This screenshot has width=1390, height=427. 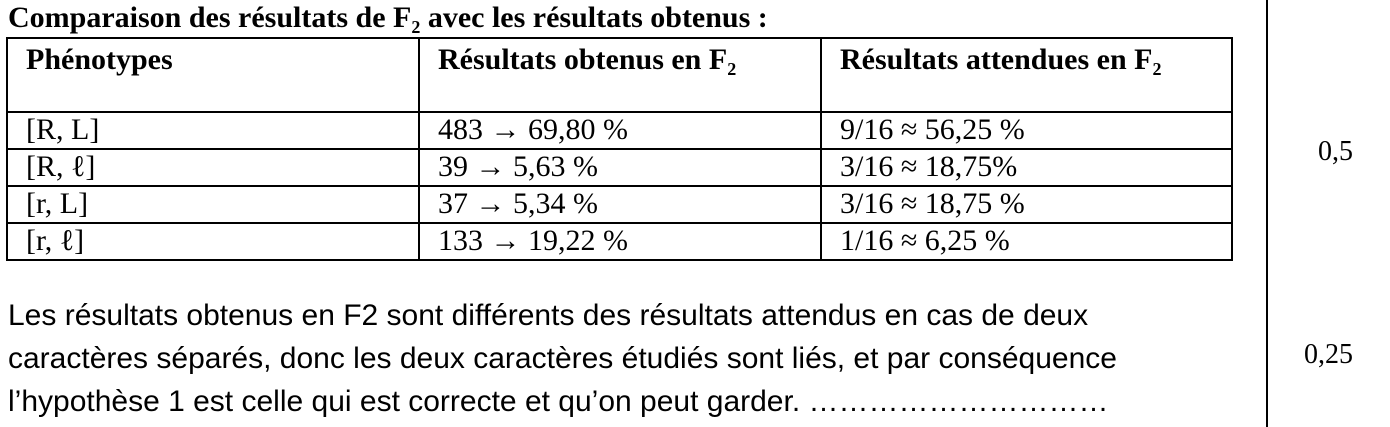 I want to click on header-obtained: Résultats obtenus en F₂, so click(x=620, y=75).